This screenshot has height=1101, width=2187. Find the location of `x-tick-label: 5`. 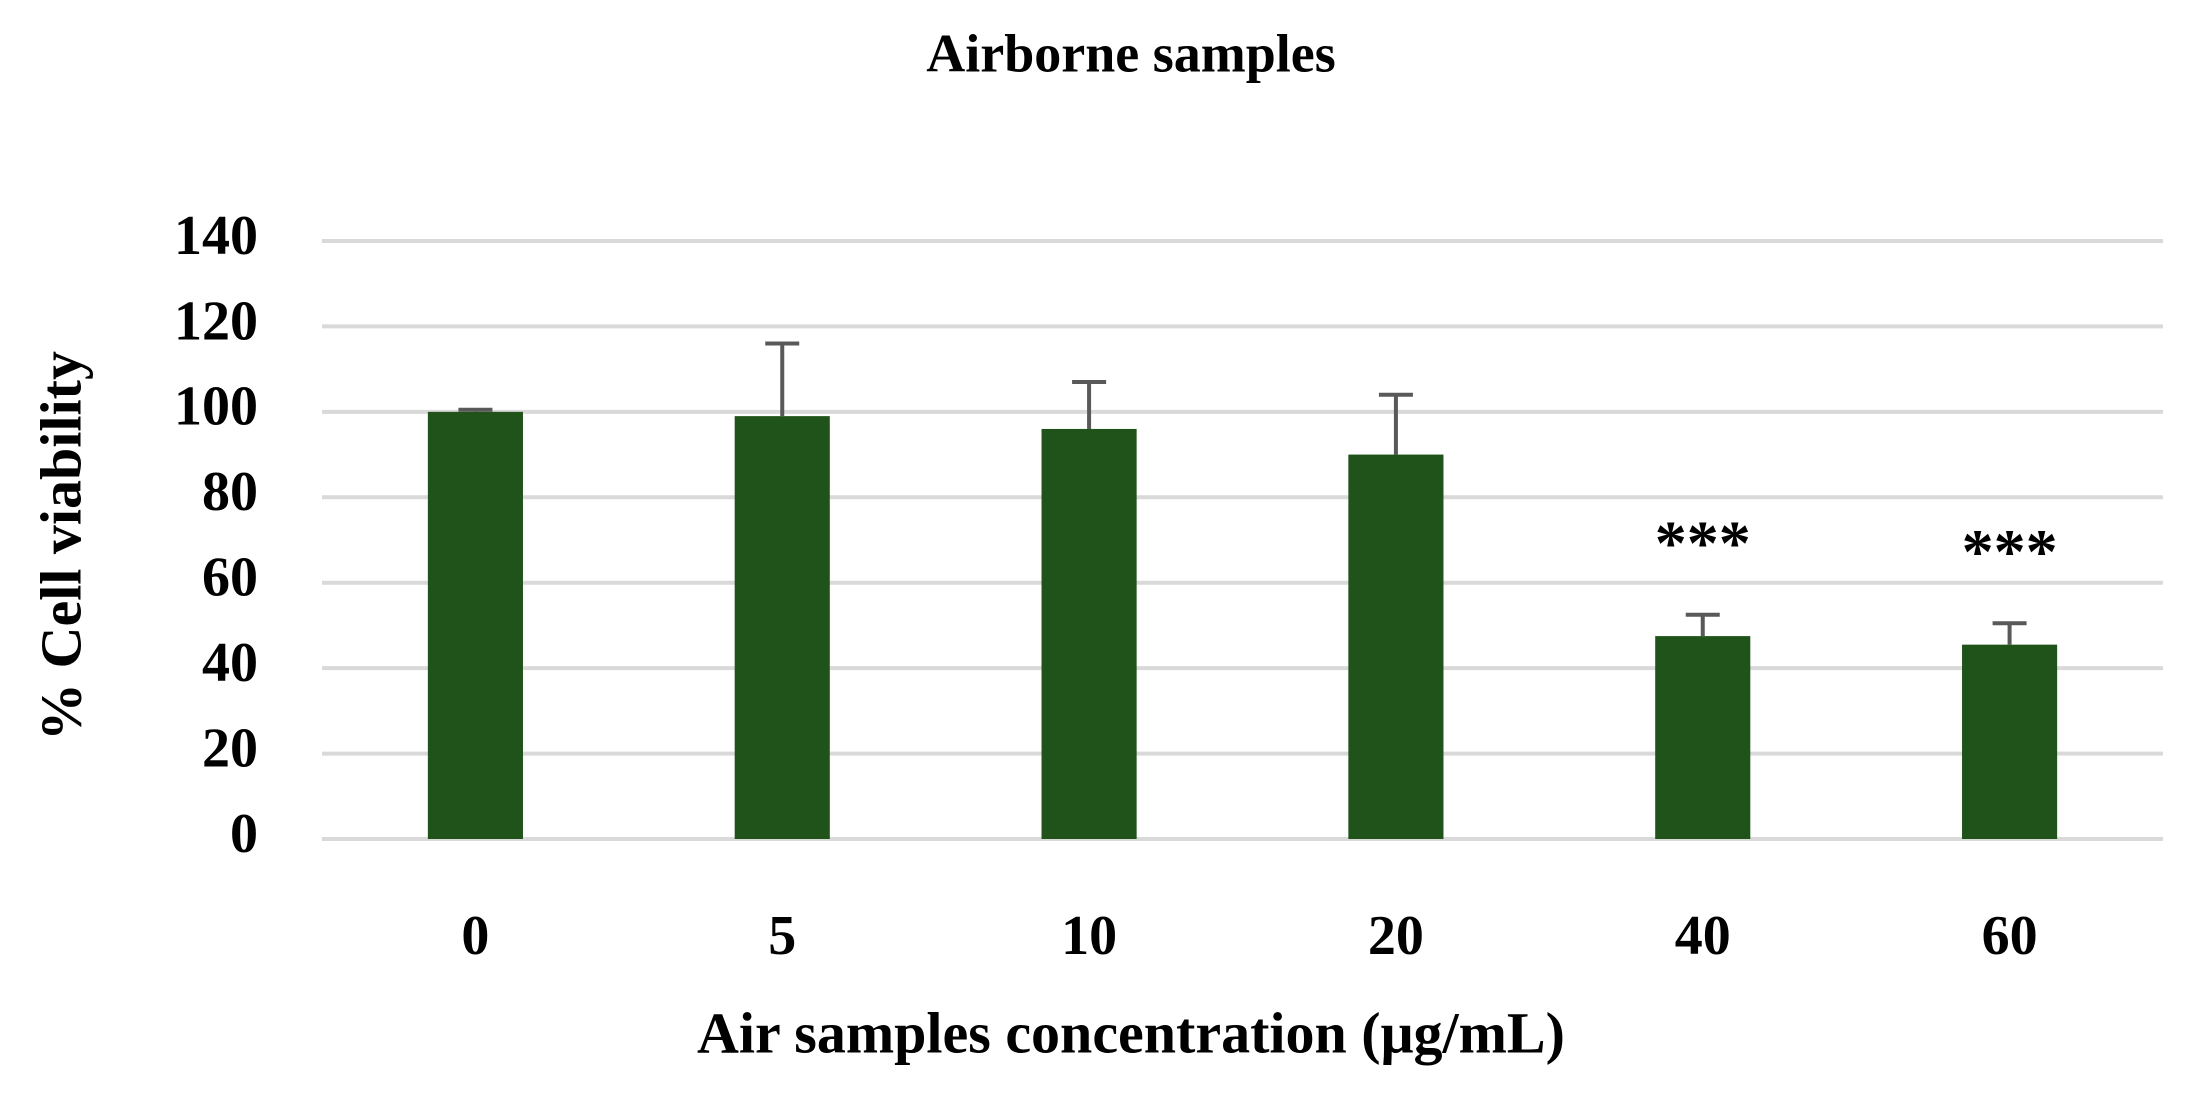

x-tick-label: 5 is located at coordinates (782, 936).